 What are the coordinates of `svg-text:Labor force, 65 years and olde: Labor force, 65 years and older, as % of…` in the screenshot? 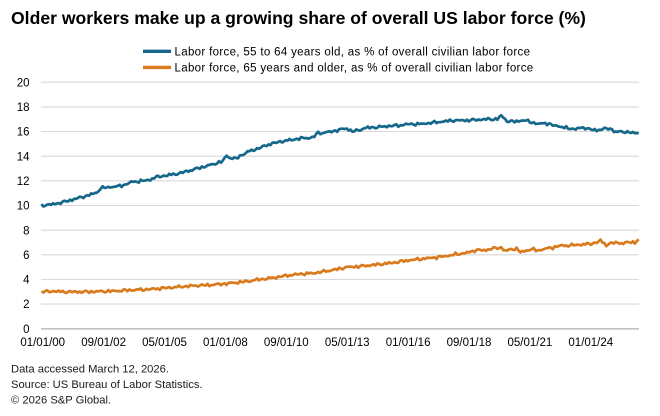 It's located at (354, 68).